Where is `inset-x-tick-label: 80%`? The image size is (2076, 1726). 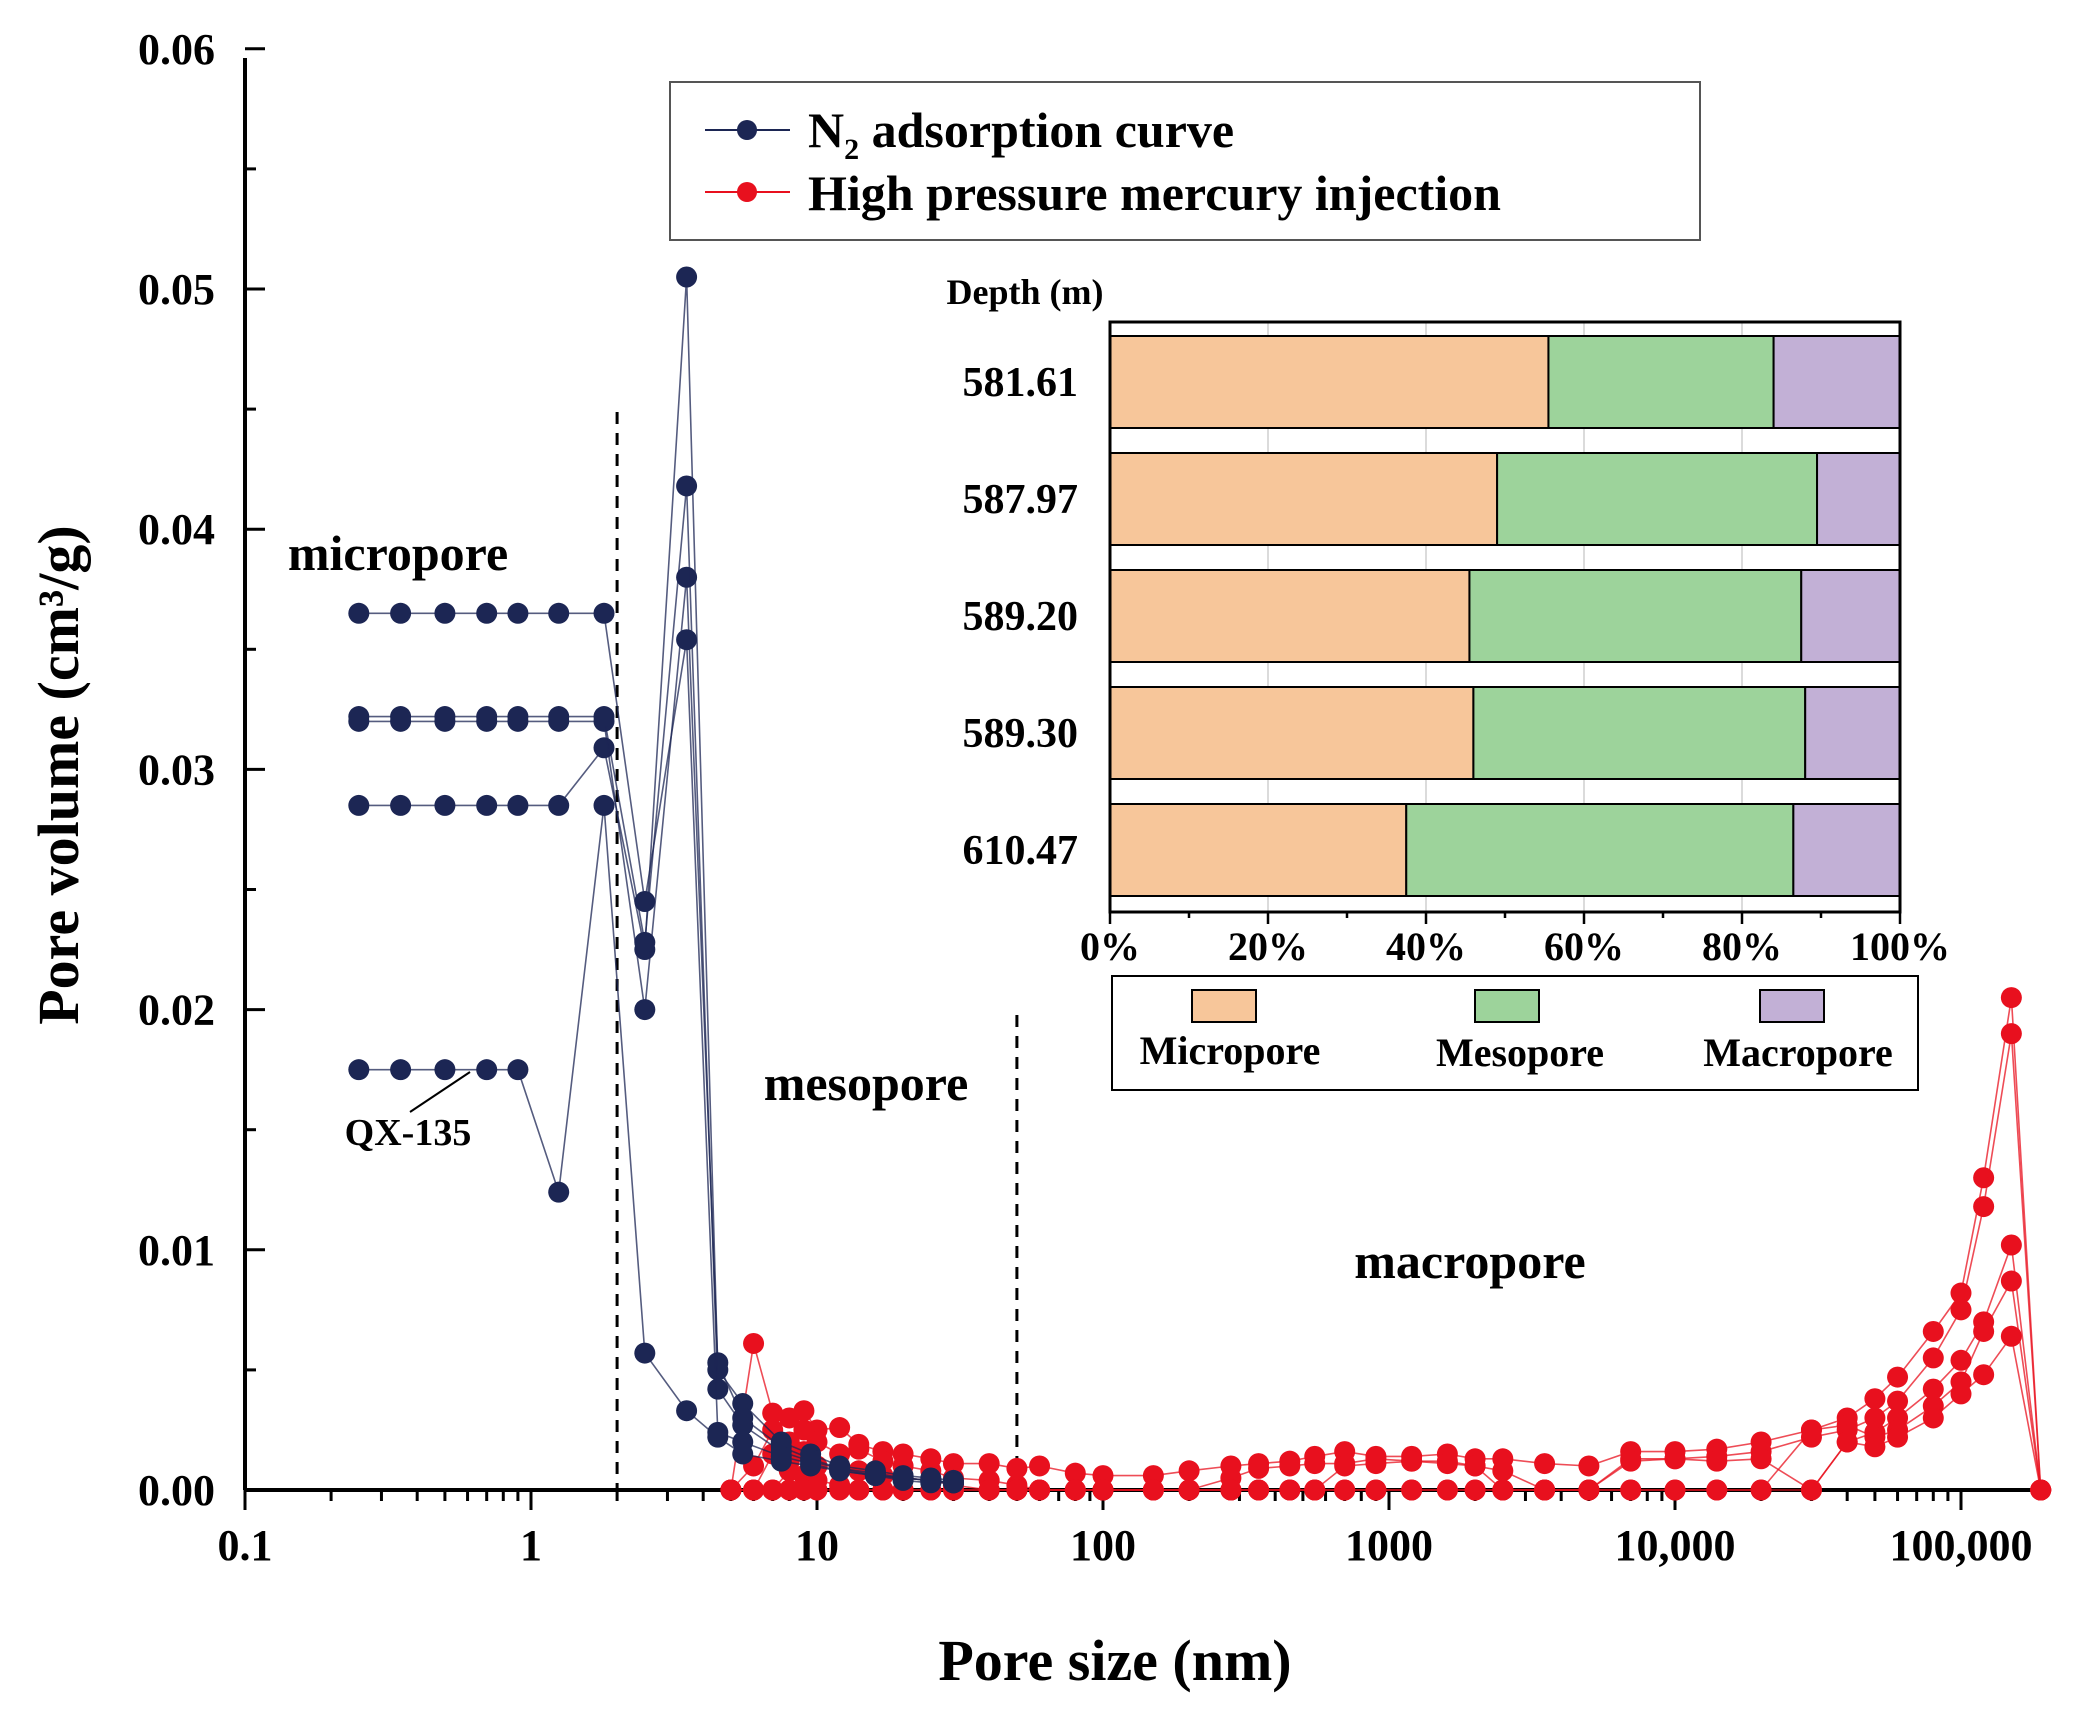 inset-x-tick-label: 80% is located at coordinates (1742, 946).